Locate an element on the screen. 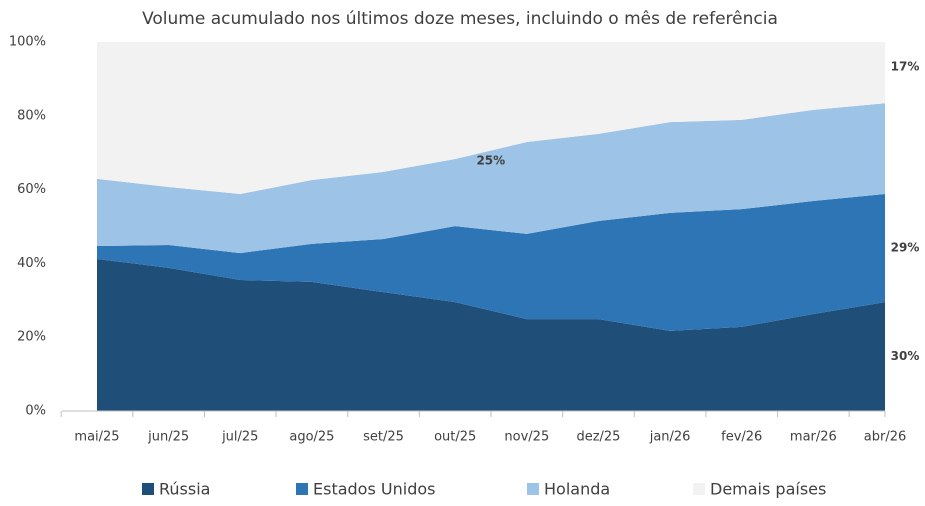 The width and height of the screenshot is (925, 506). x-tick-label: mai/25 is located at coordinates (96, 437).